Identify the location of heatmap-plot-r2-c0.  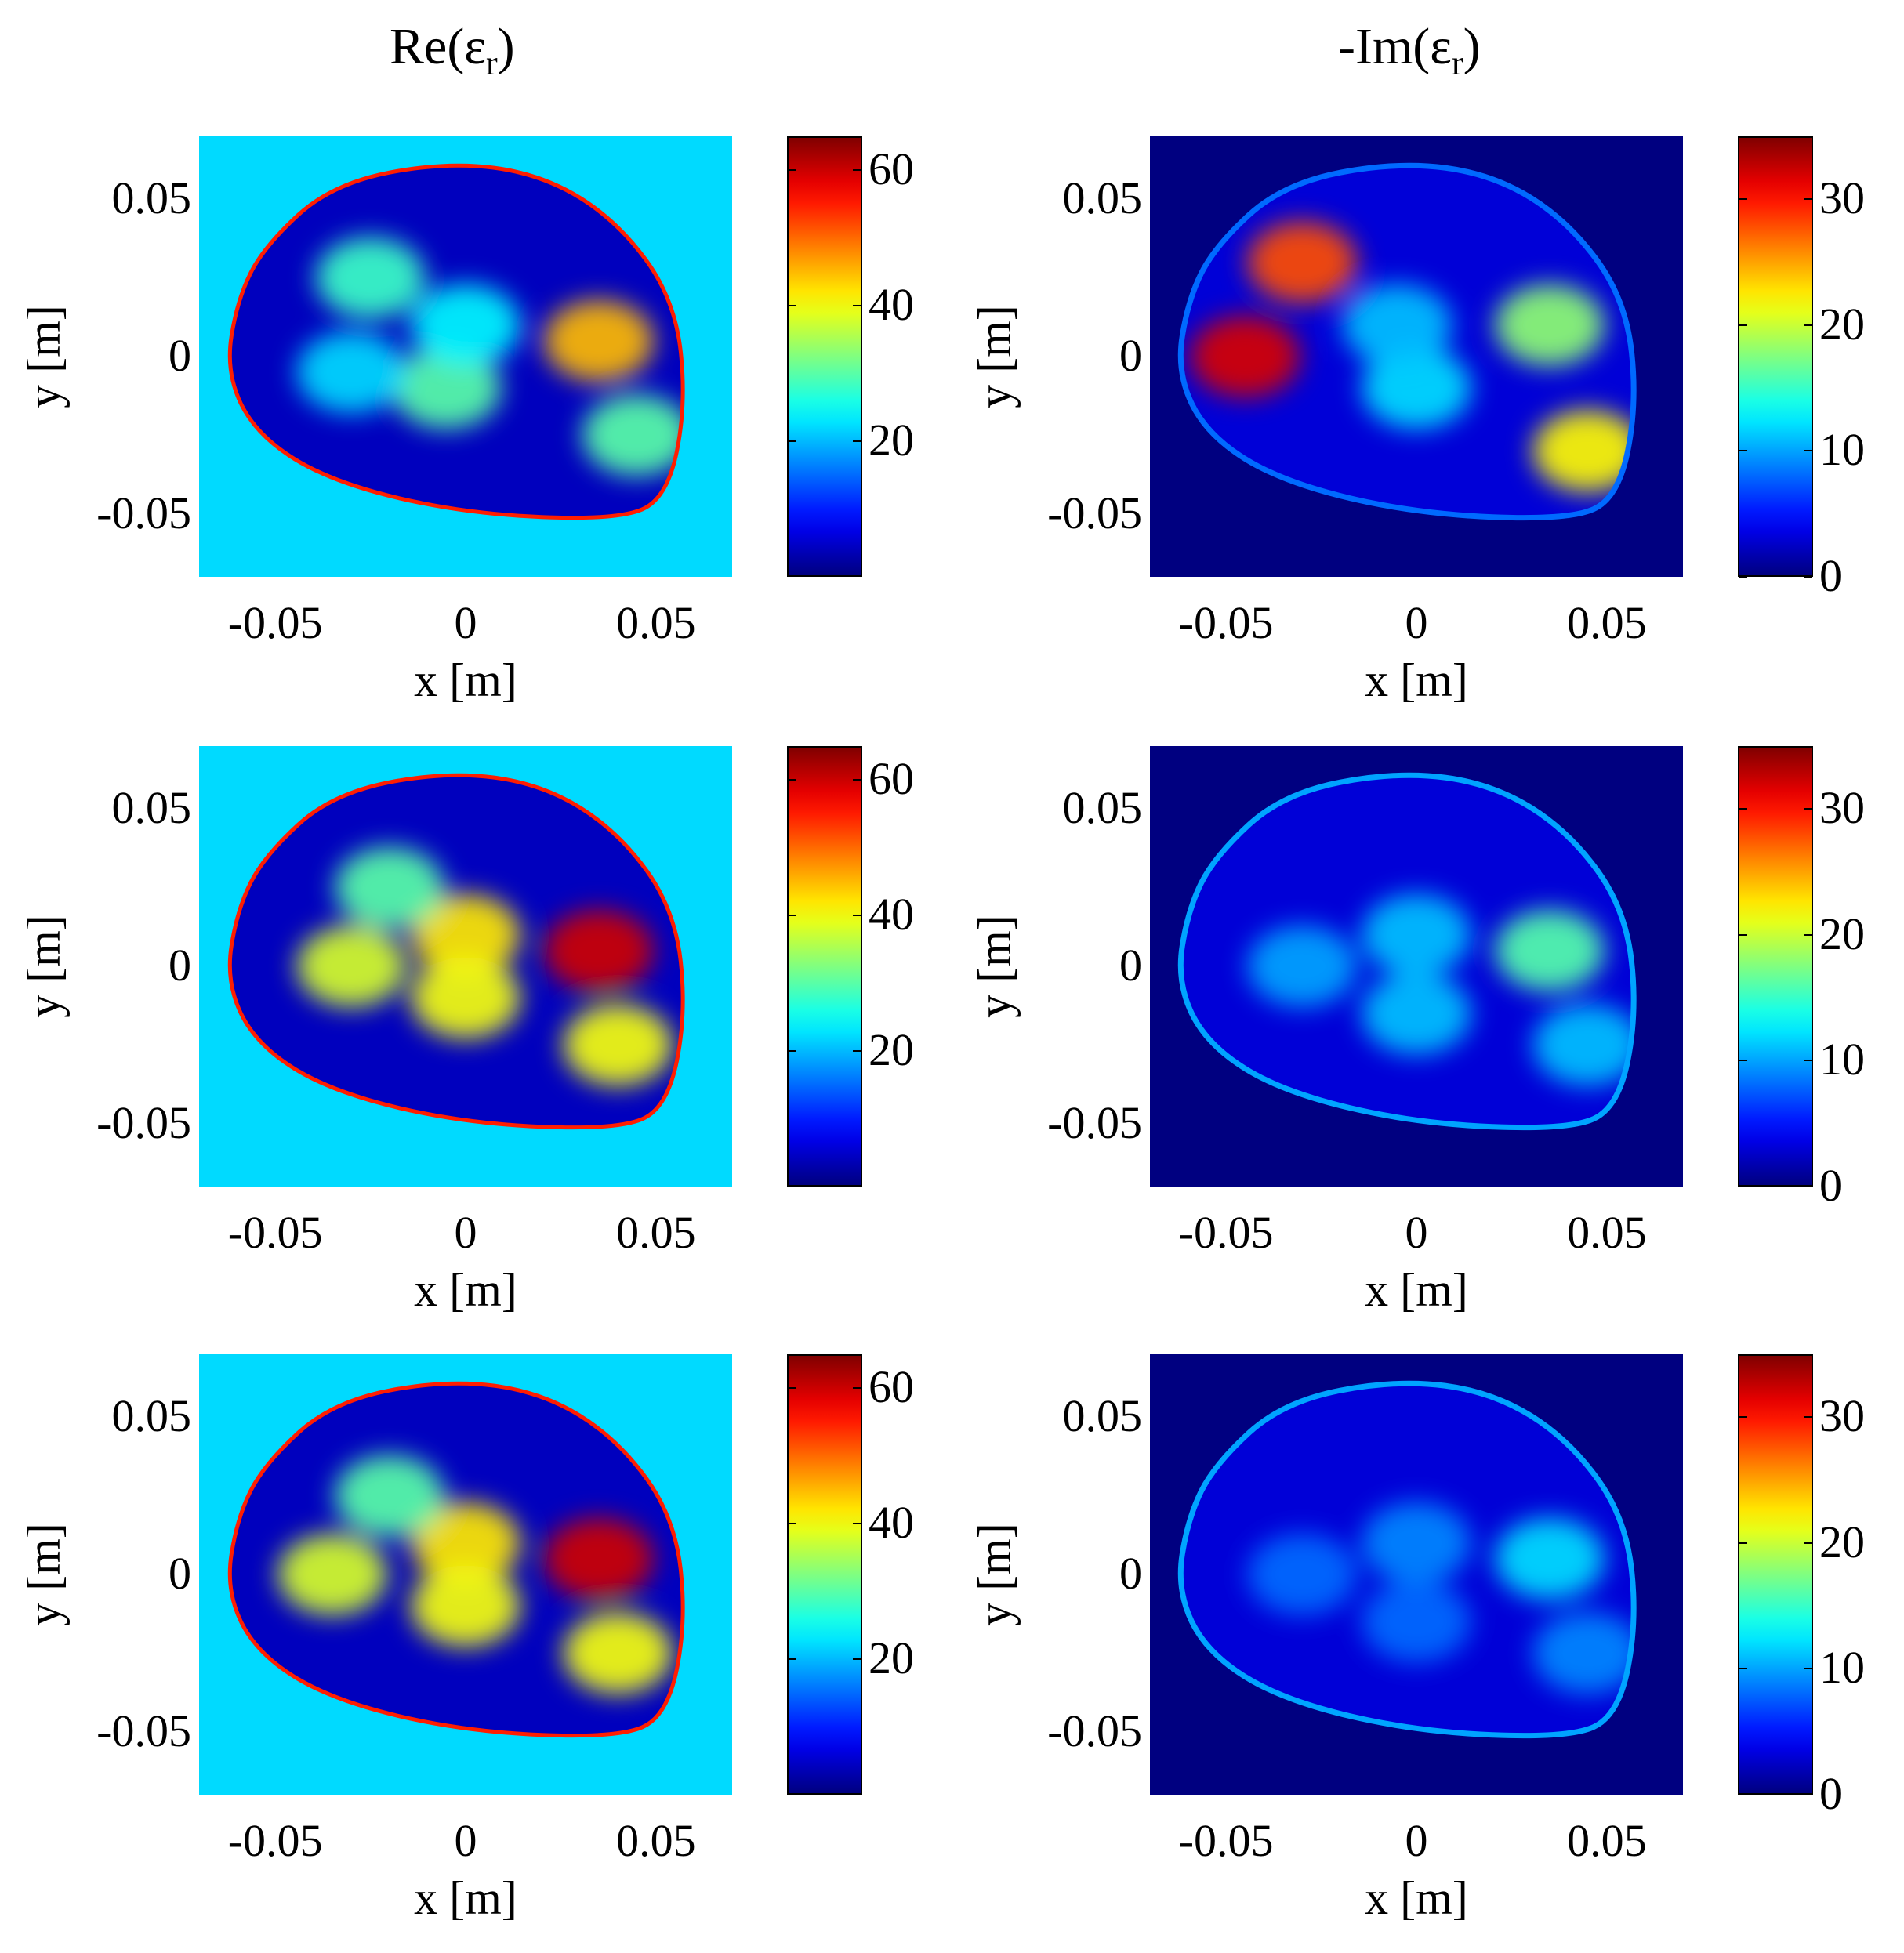
(465, 1574).